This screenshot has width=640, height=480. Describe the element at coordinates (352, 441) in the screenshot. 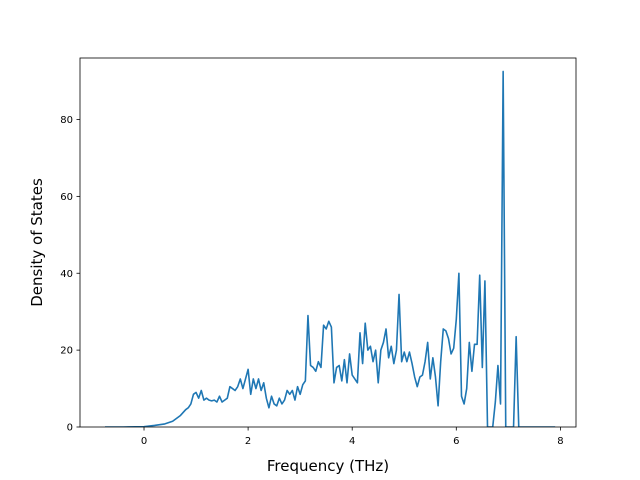

I see `x-tick-label: 4` at that location.